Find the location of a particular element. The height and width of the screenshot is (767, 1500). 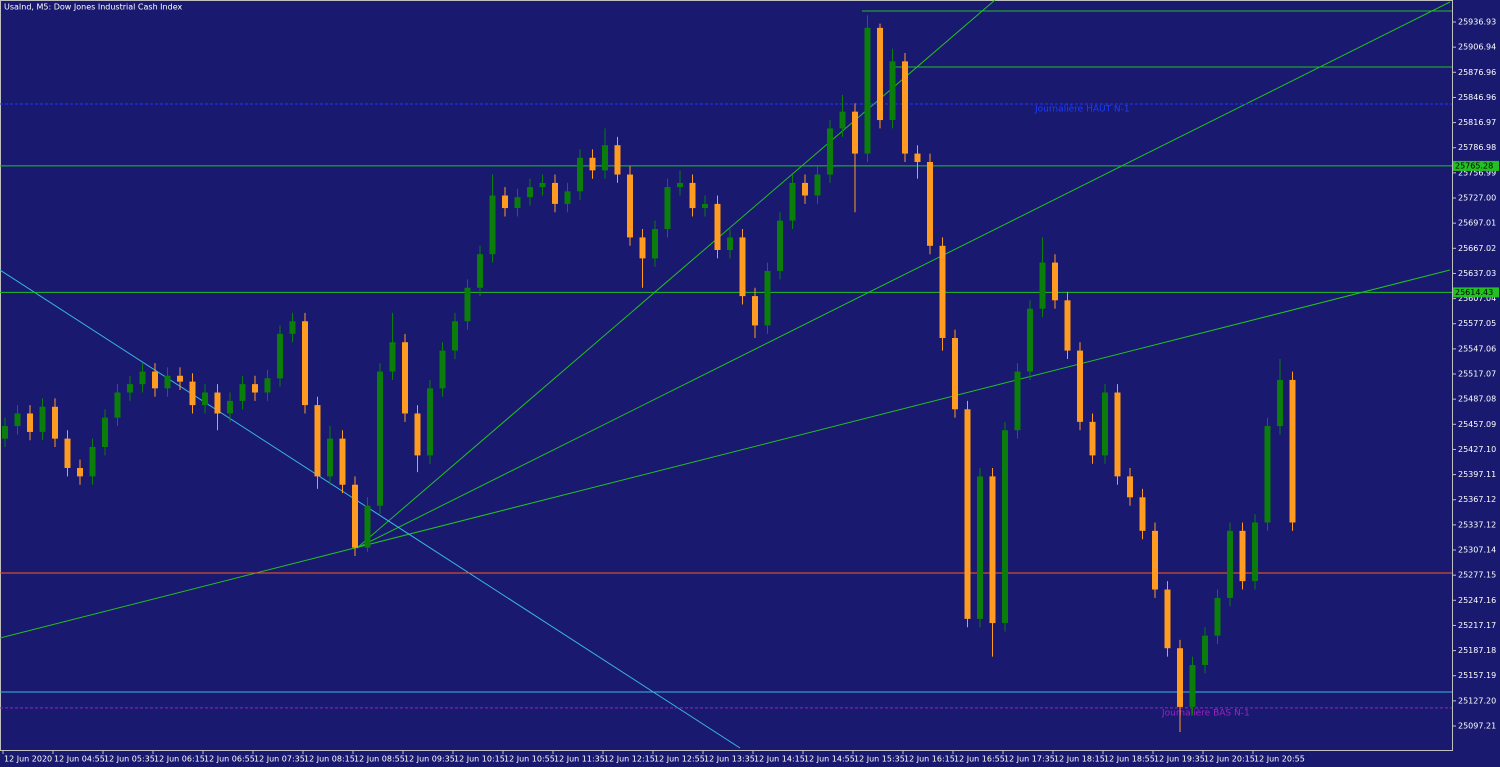

y-tick-label: 25727.00 is located at coordinates (1477, 198).